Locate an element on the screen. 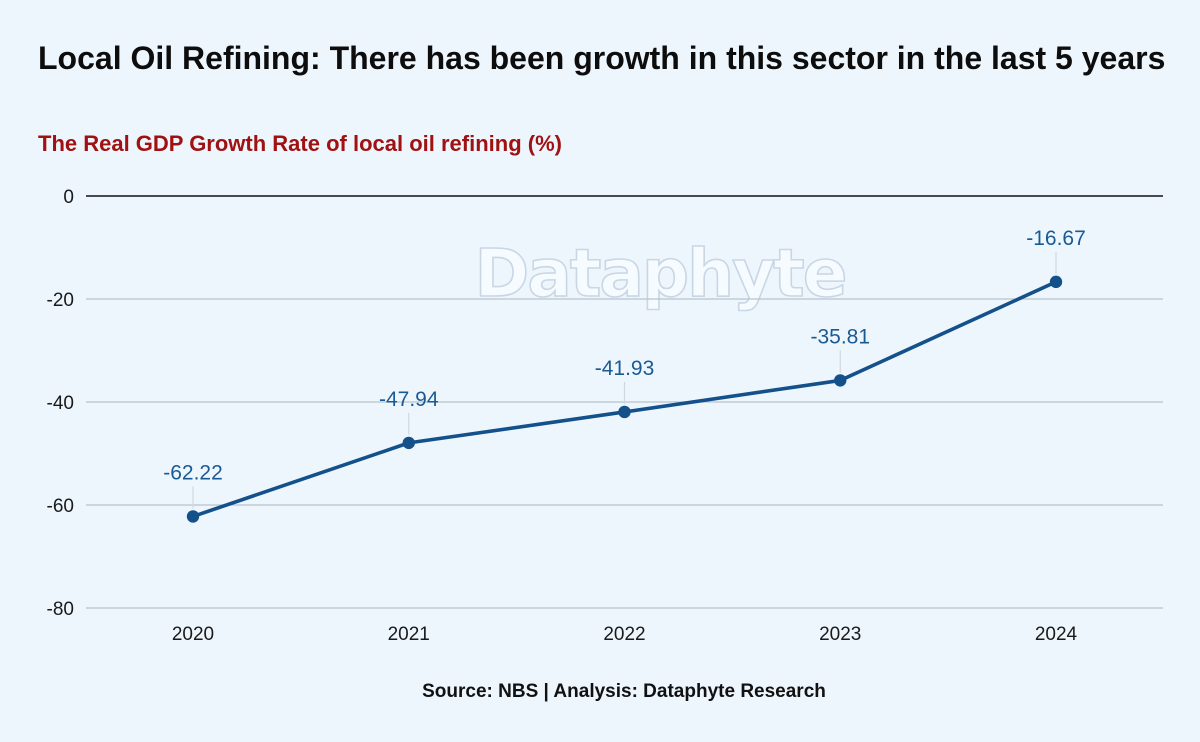  x-tick-label: 2023 is located at coordinates (840, 634).